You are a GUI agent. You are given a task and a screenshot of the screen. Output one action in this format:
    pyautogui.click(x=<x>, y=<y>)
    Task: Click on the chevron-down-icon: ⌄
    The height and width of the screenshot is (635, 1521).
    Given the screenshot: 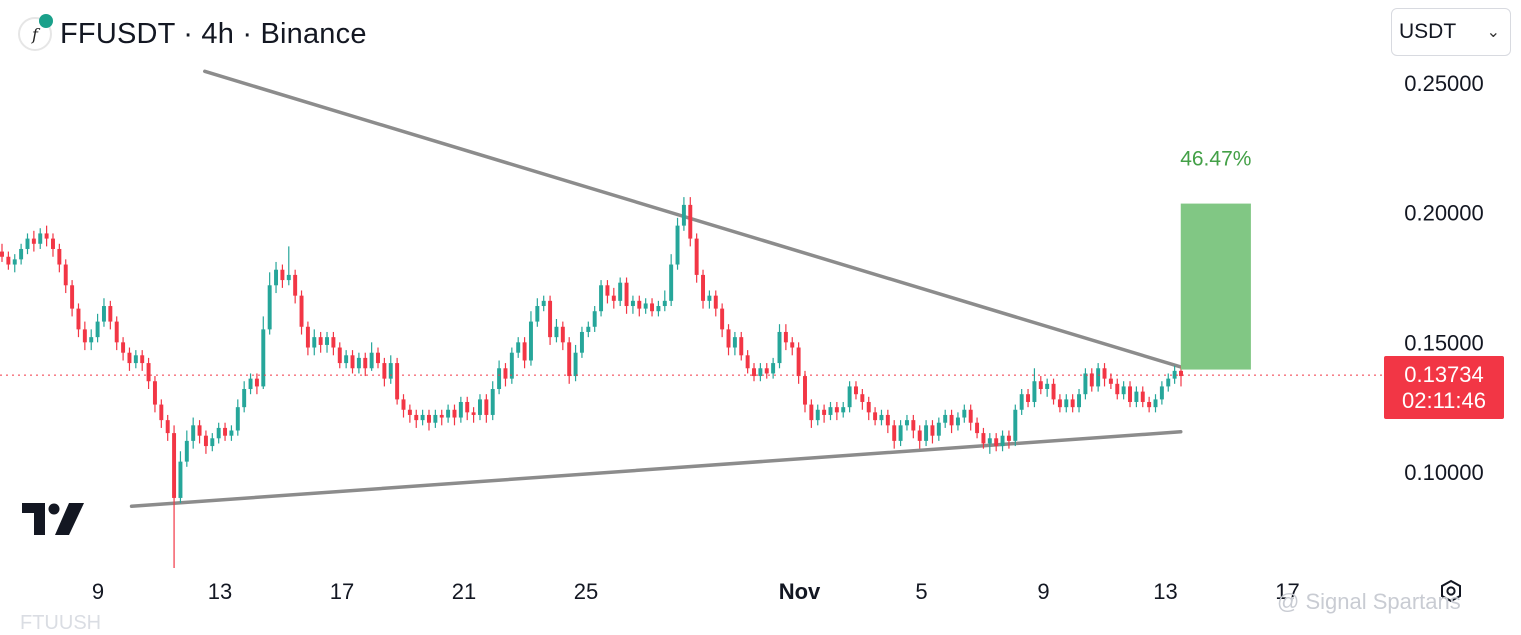 What is the action you would take?
    pyautogui.click(x=1493, y=32)
    